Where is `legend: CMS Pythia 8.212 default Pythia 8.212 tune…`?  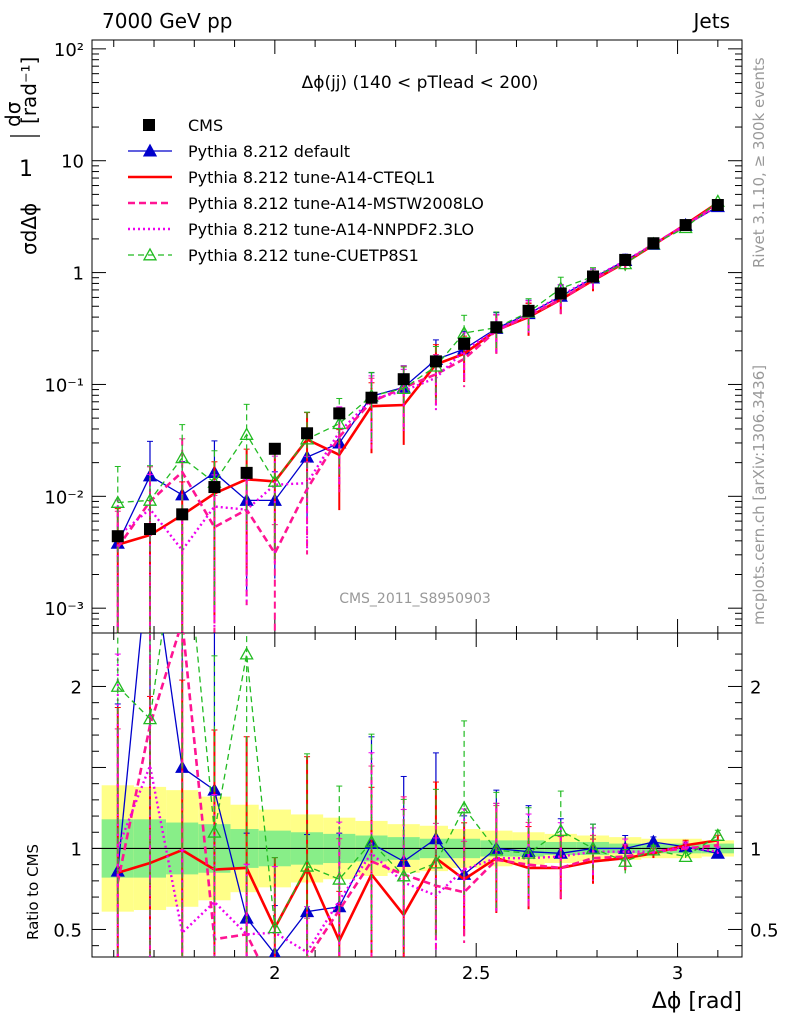
legend: CMS Pythia 8.212 default Pythia 8.212 tune… is located at coordinates (306, 190).